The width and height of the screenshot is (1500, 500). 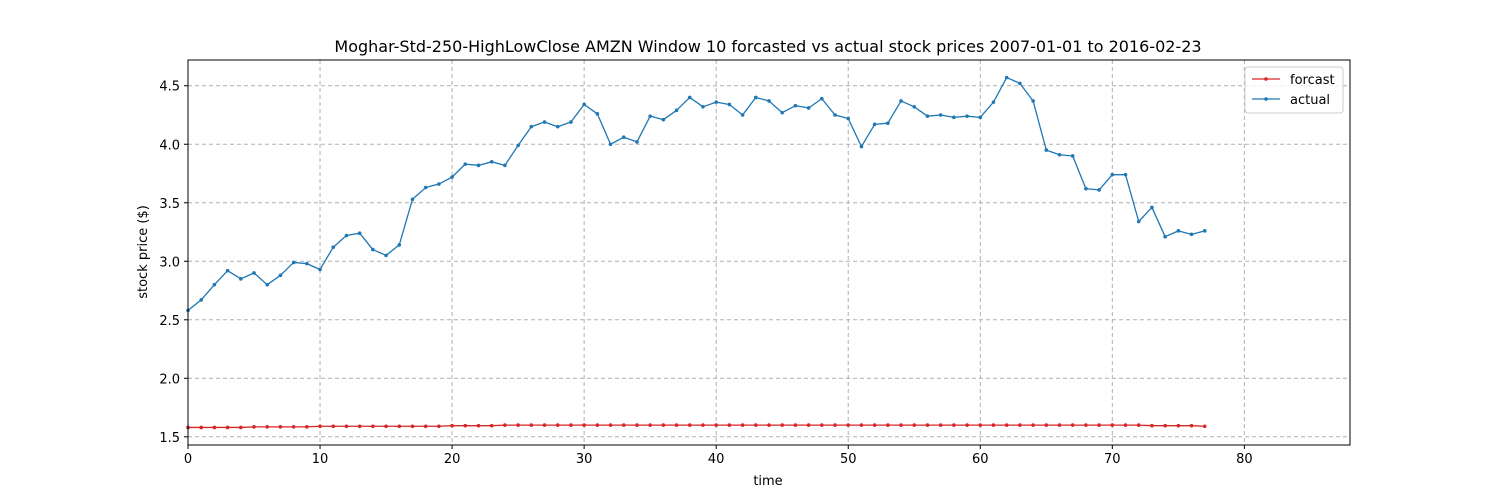 What do you see at coordinates (718, 456) in the screenshot?
I see `x-axis: 0 10 20 30 40 50 60 70 80` at bounding box center [718, 456].